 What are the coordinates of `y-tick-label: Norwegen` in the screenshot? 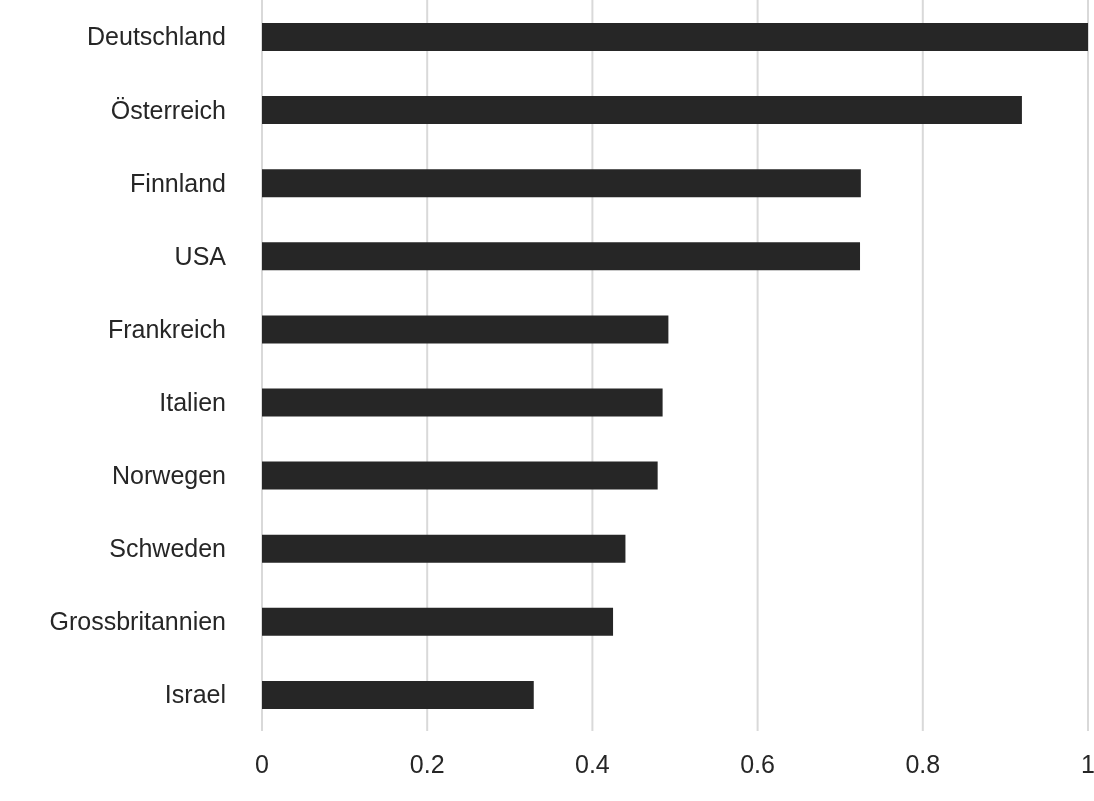 It's located at (169, 475).